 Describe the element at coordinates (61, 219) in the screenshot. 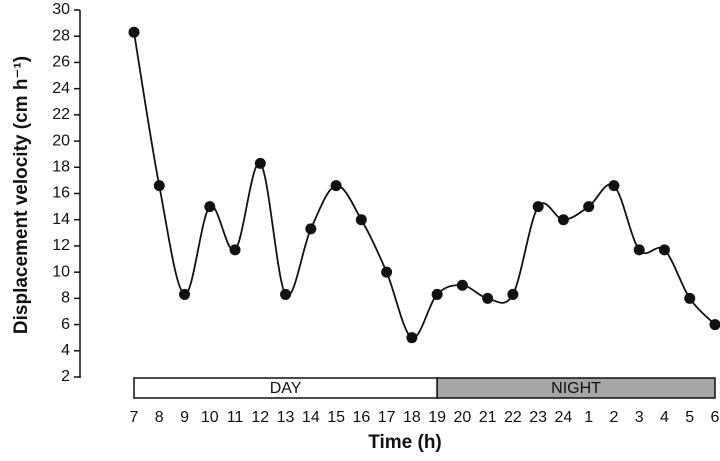

I see `y-tick-label: 14` at that location.